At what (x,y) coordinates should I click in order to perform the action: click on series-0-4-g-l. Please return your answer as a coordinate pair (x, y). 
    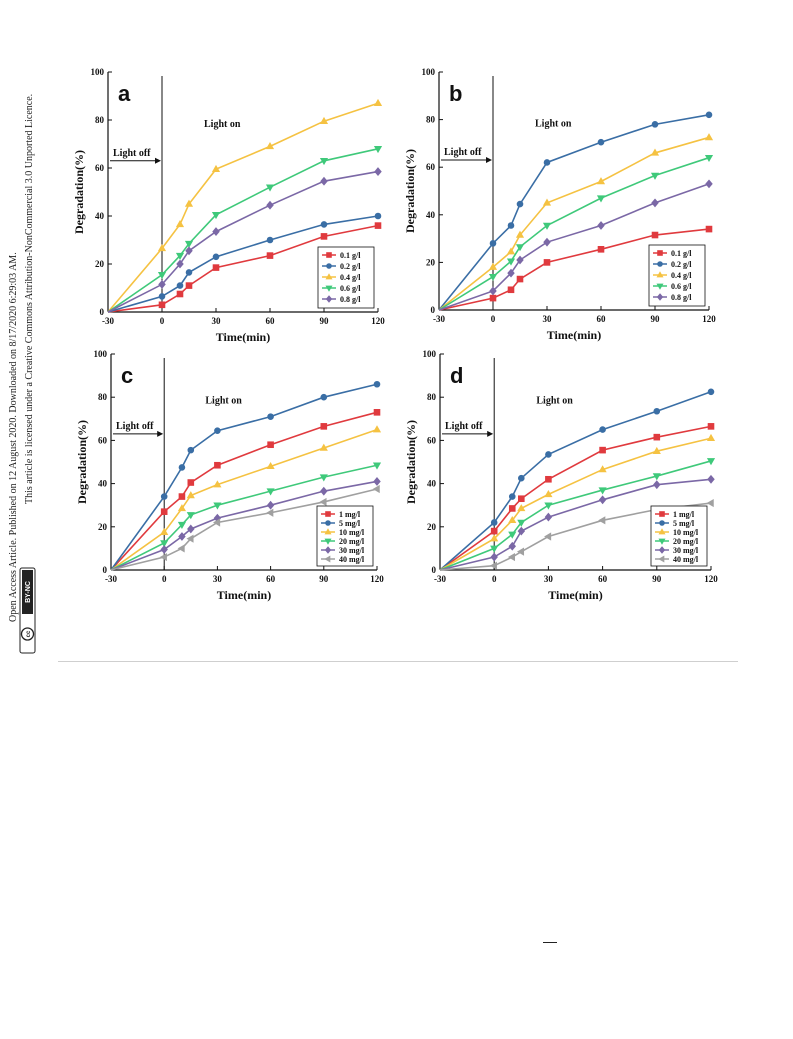
    Looking at the image, I should click on (245, 205).